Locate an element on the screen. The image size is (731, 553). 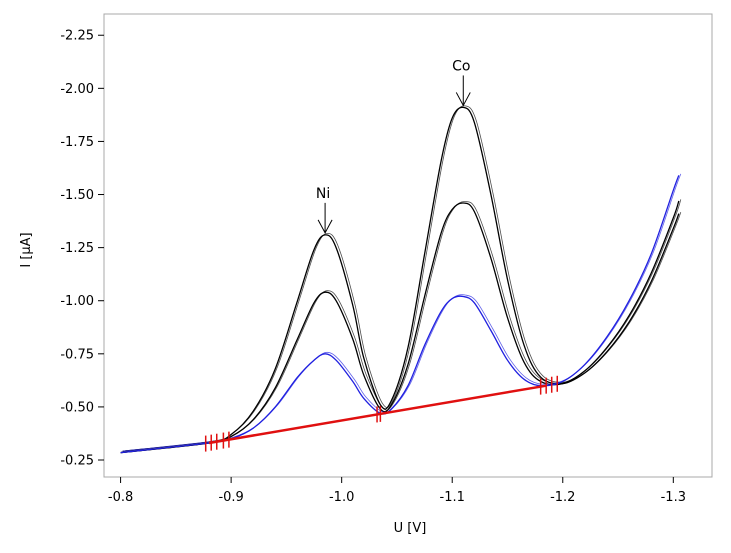
y-tick-label: -1.00 is located at coordinates (77, 301).